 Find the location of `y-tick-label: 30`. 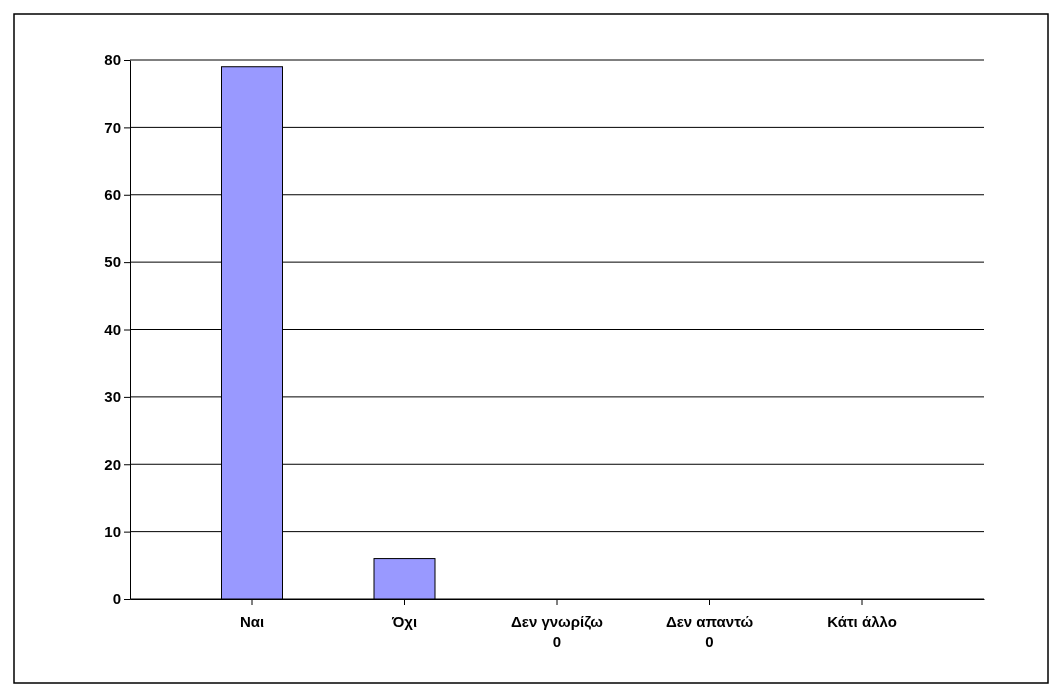

y-tick-label: 30 is located at coordinates (112, 397).